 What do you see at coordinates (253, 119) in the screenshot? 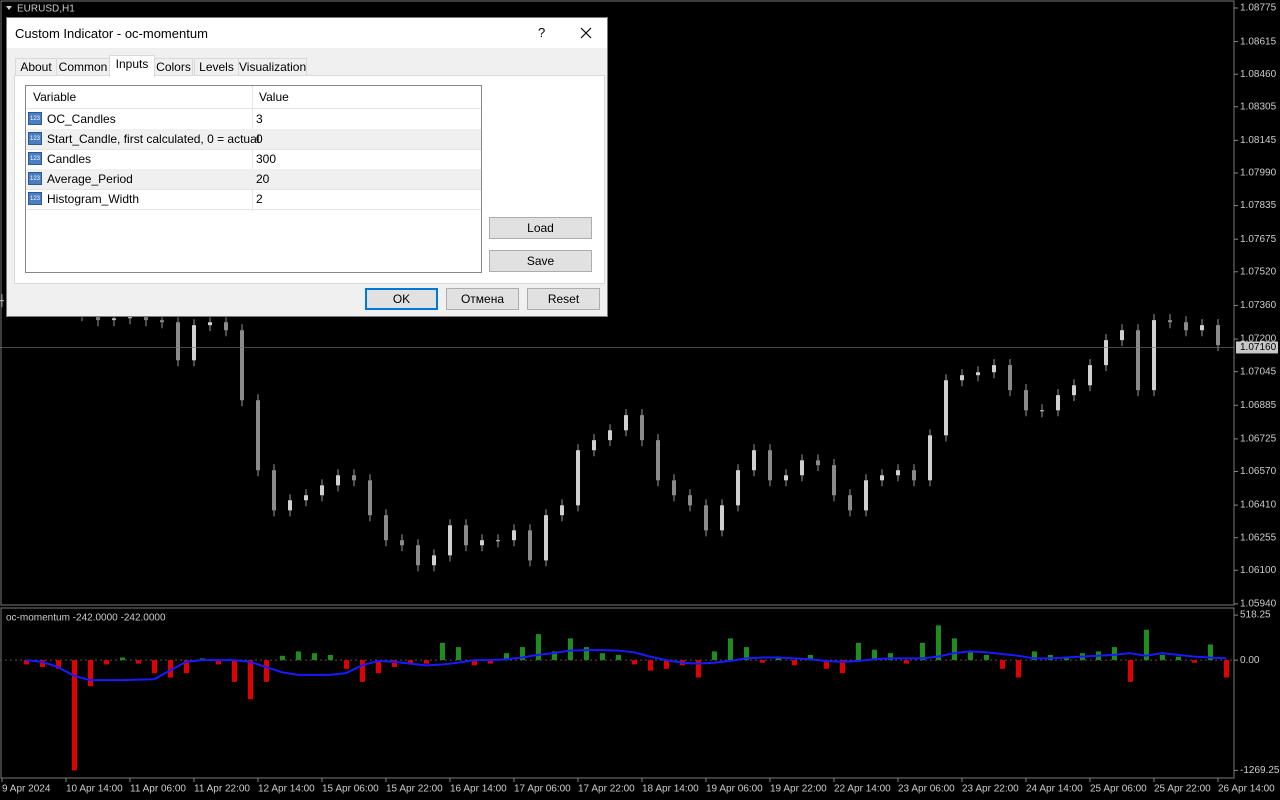
I see `table-row: 123 OC_Candles 3` at bounding box center [253, 119].